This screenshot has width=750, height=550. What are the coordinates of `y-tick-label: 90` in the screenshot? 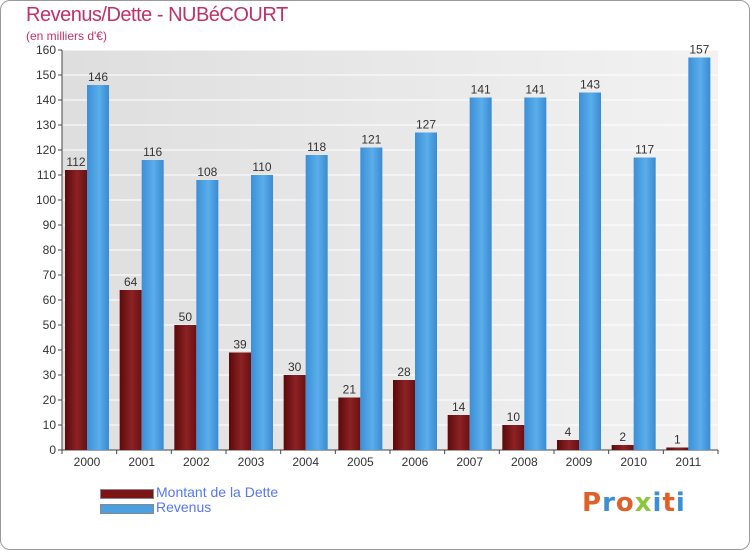 It's located at (50, 225).